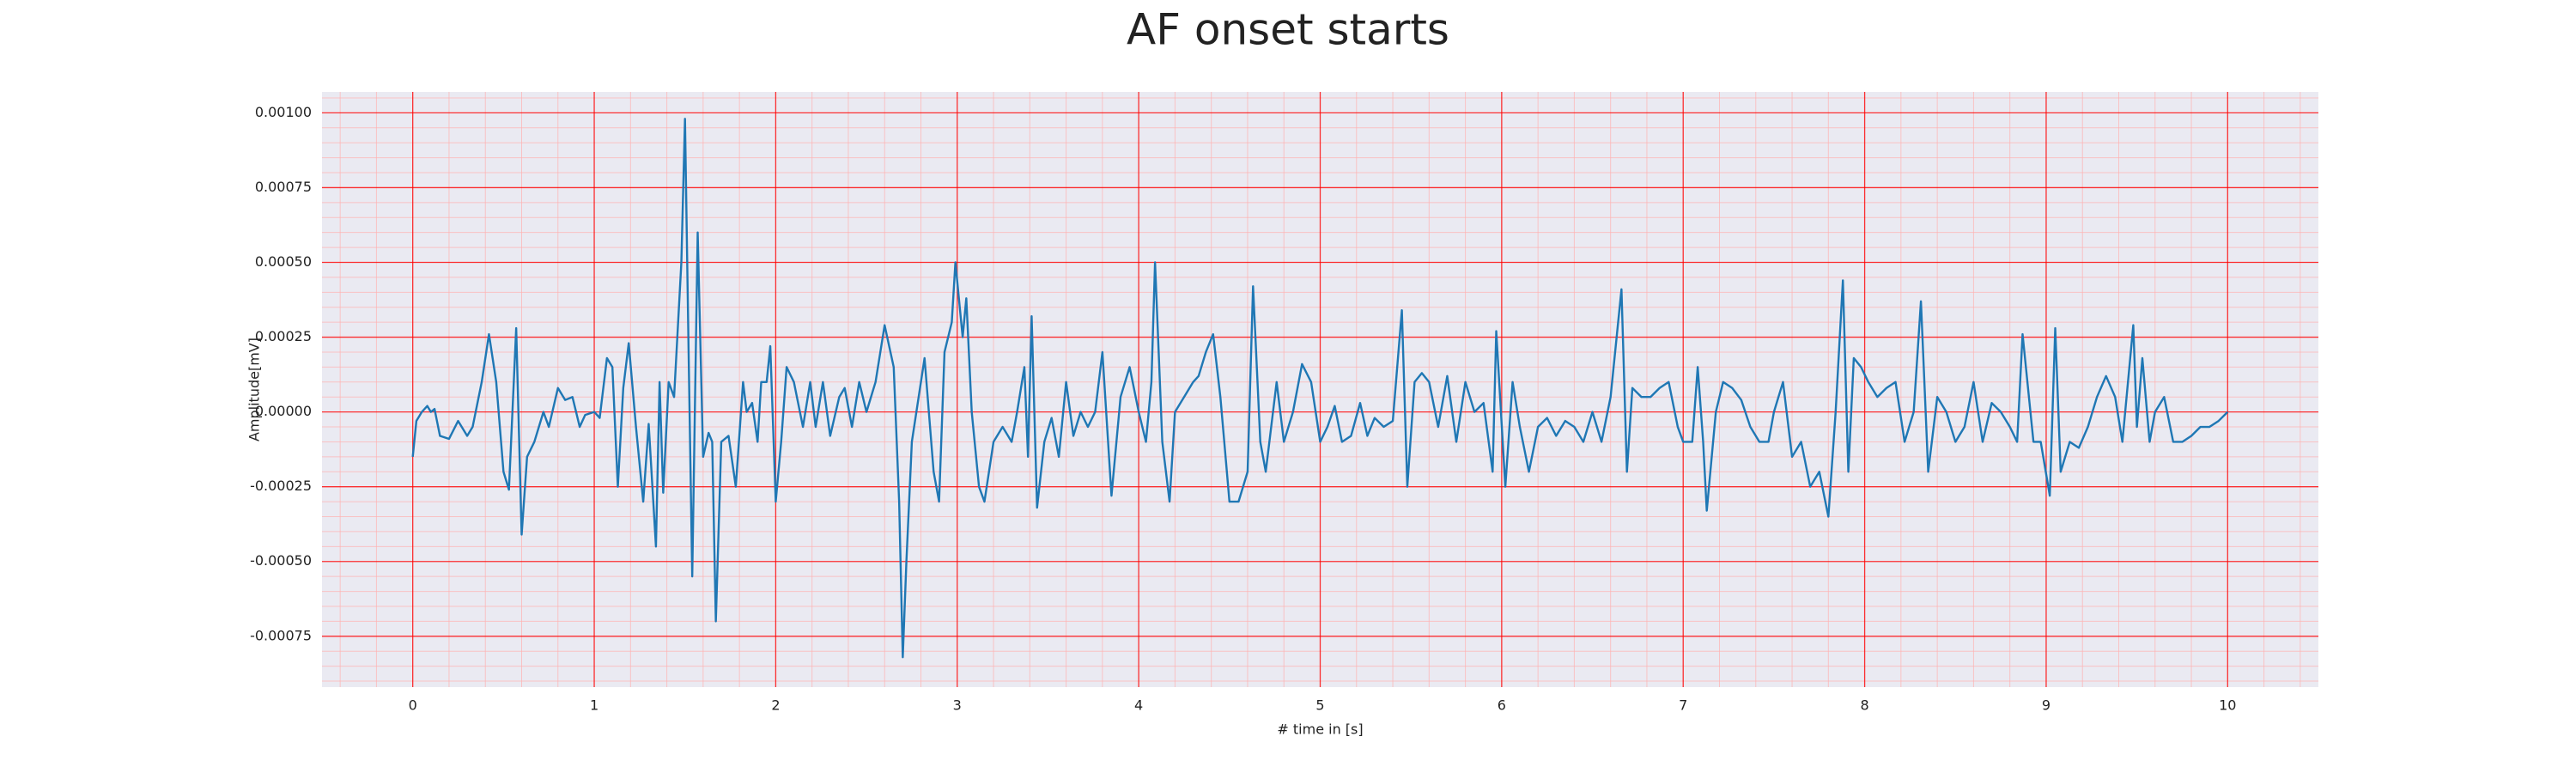  Describe the element at coordinates (283, 187) in the screenshot. I see `y-tick-label: 0.00075` at that location.